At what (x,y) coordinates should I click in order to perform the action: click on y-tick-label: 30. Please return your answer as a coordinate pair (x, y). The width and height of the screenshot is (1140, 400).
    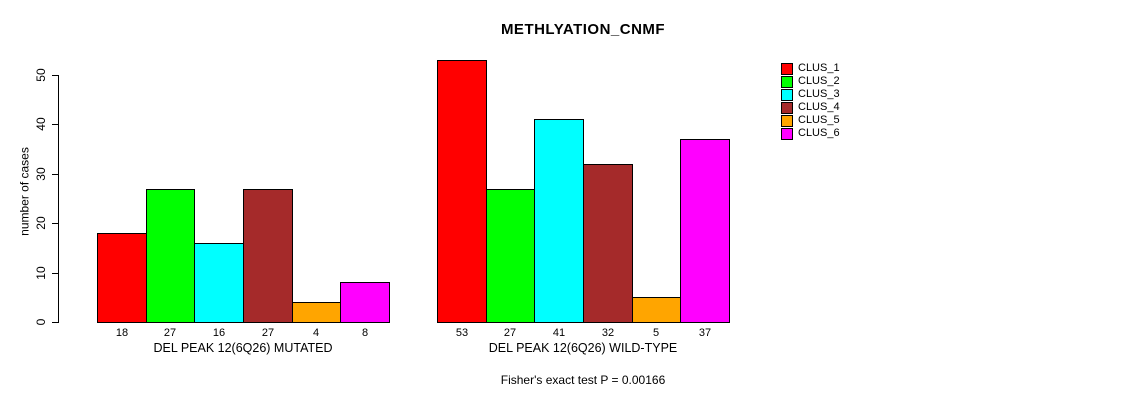
    Looking at the image, I should click on (41, 174).